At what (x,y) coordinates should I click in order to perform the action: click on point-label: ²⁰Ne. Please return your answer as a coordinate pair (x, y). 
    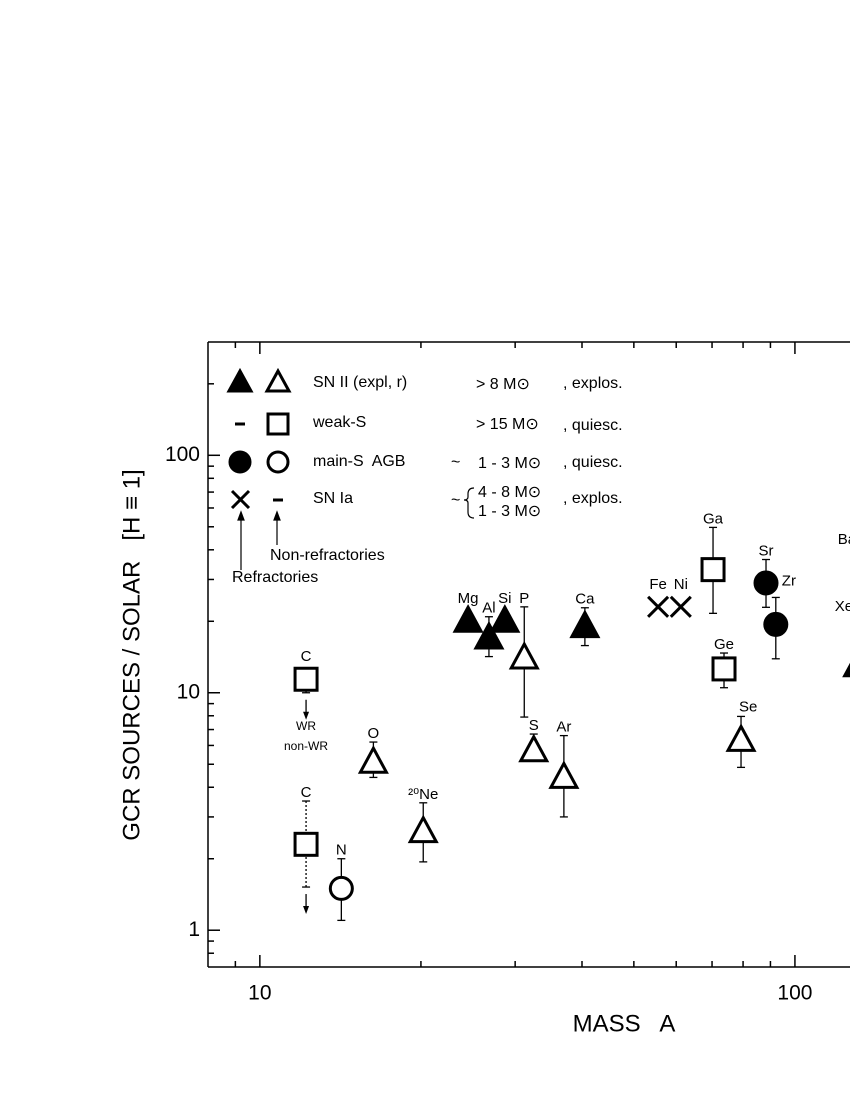
    Looking at the image, I should click on (423, 794).